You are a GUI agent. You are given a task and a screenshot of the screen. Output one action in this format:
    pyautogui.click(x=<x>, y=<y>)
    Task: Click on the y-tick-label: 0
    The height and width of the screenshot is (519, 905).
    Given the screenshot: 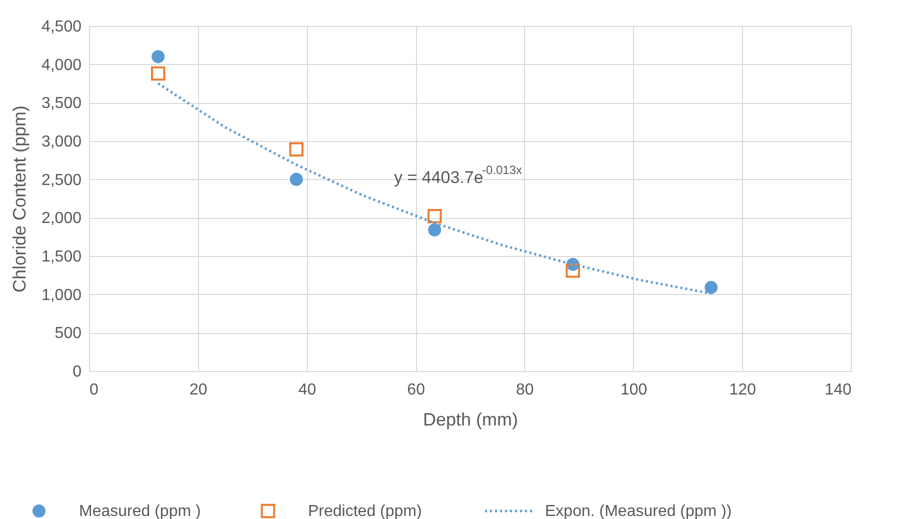 What is the action you would take?
    pyautogui.click(x=77, y=372)
    